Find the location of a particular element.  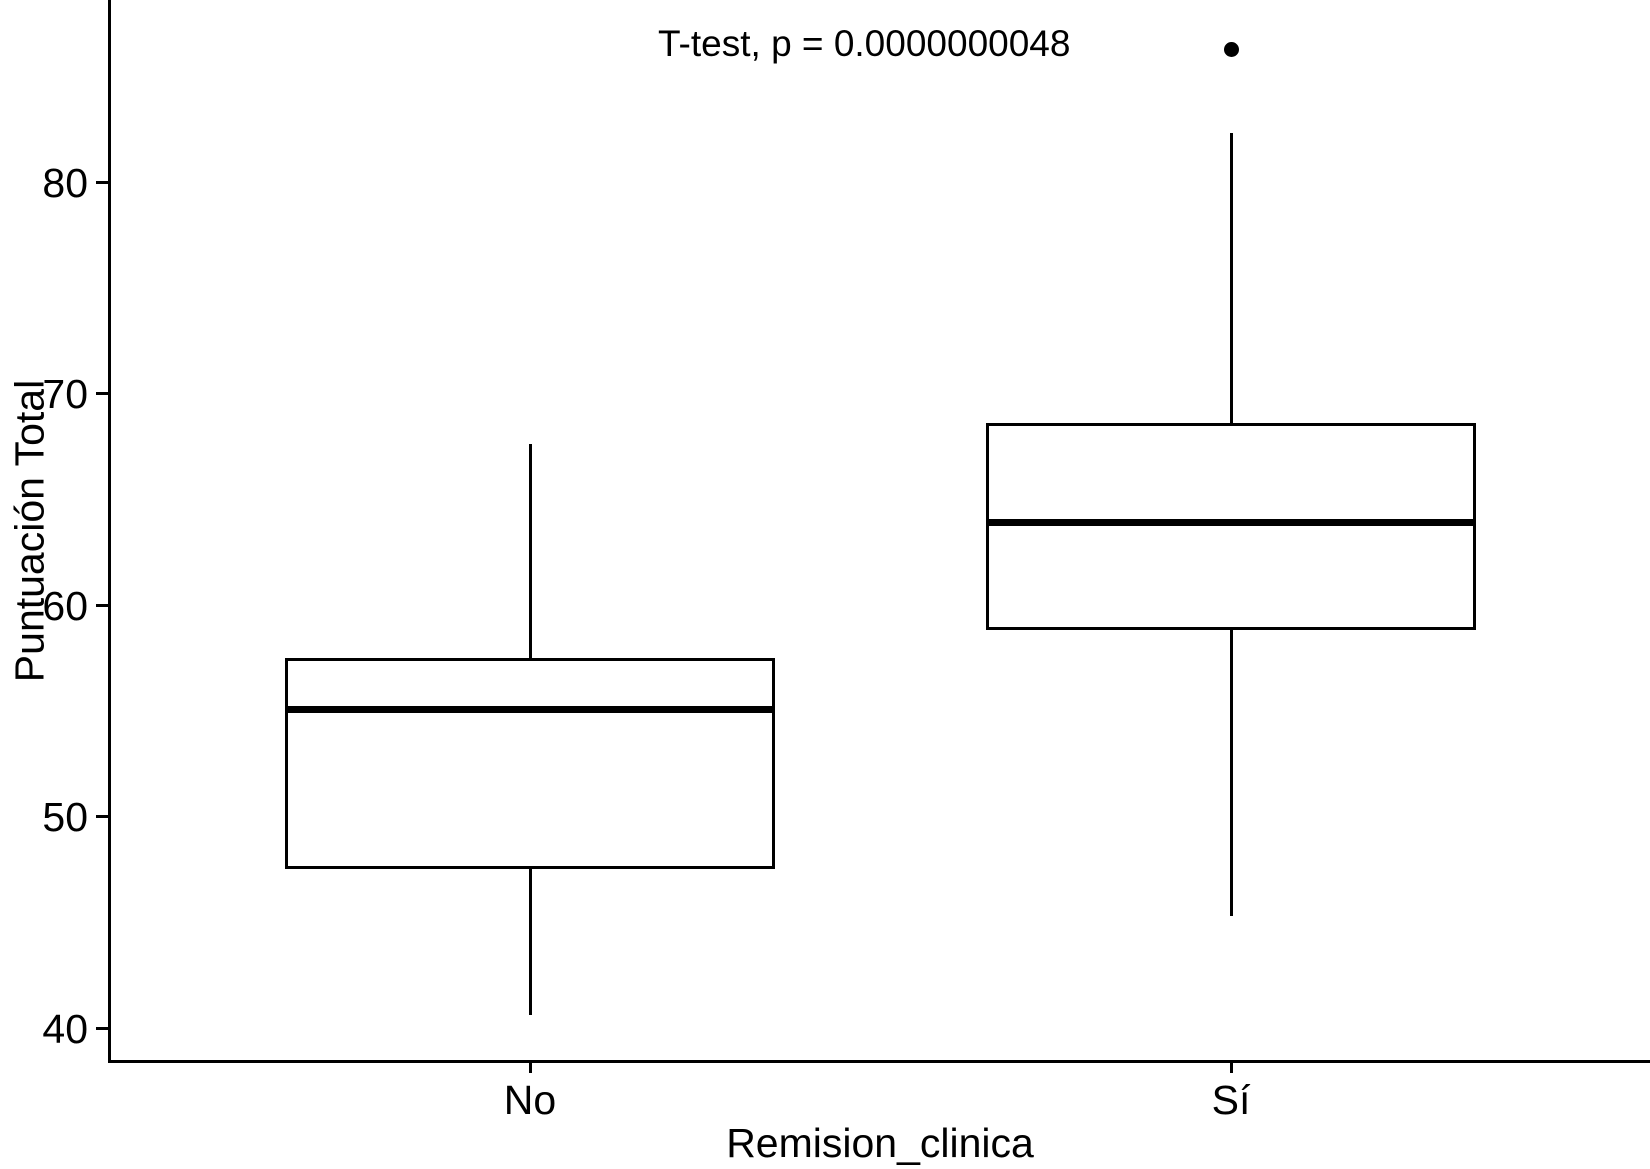

x-axis-title: Remision_clinica is located at coordinates (880, 1143).